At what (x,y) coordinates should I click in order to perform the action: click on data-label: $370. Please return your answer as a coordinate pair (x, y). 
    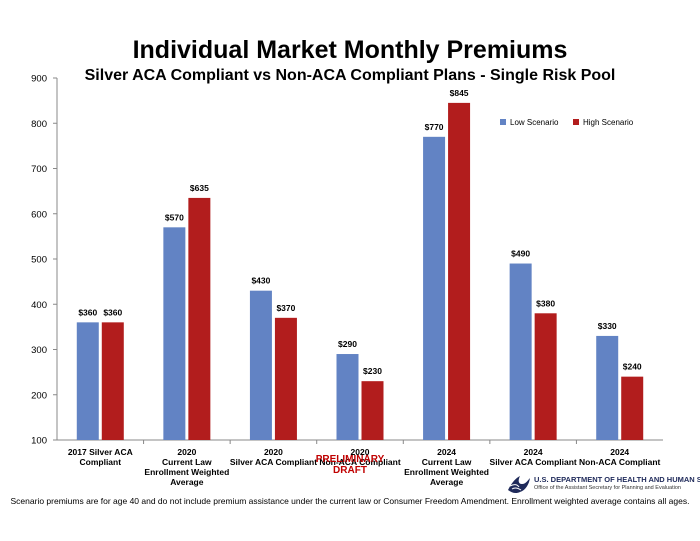
    Looking at the image, I should click on (285, 308).